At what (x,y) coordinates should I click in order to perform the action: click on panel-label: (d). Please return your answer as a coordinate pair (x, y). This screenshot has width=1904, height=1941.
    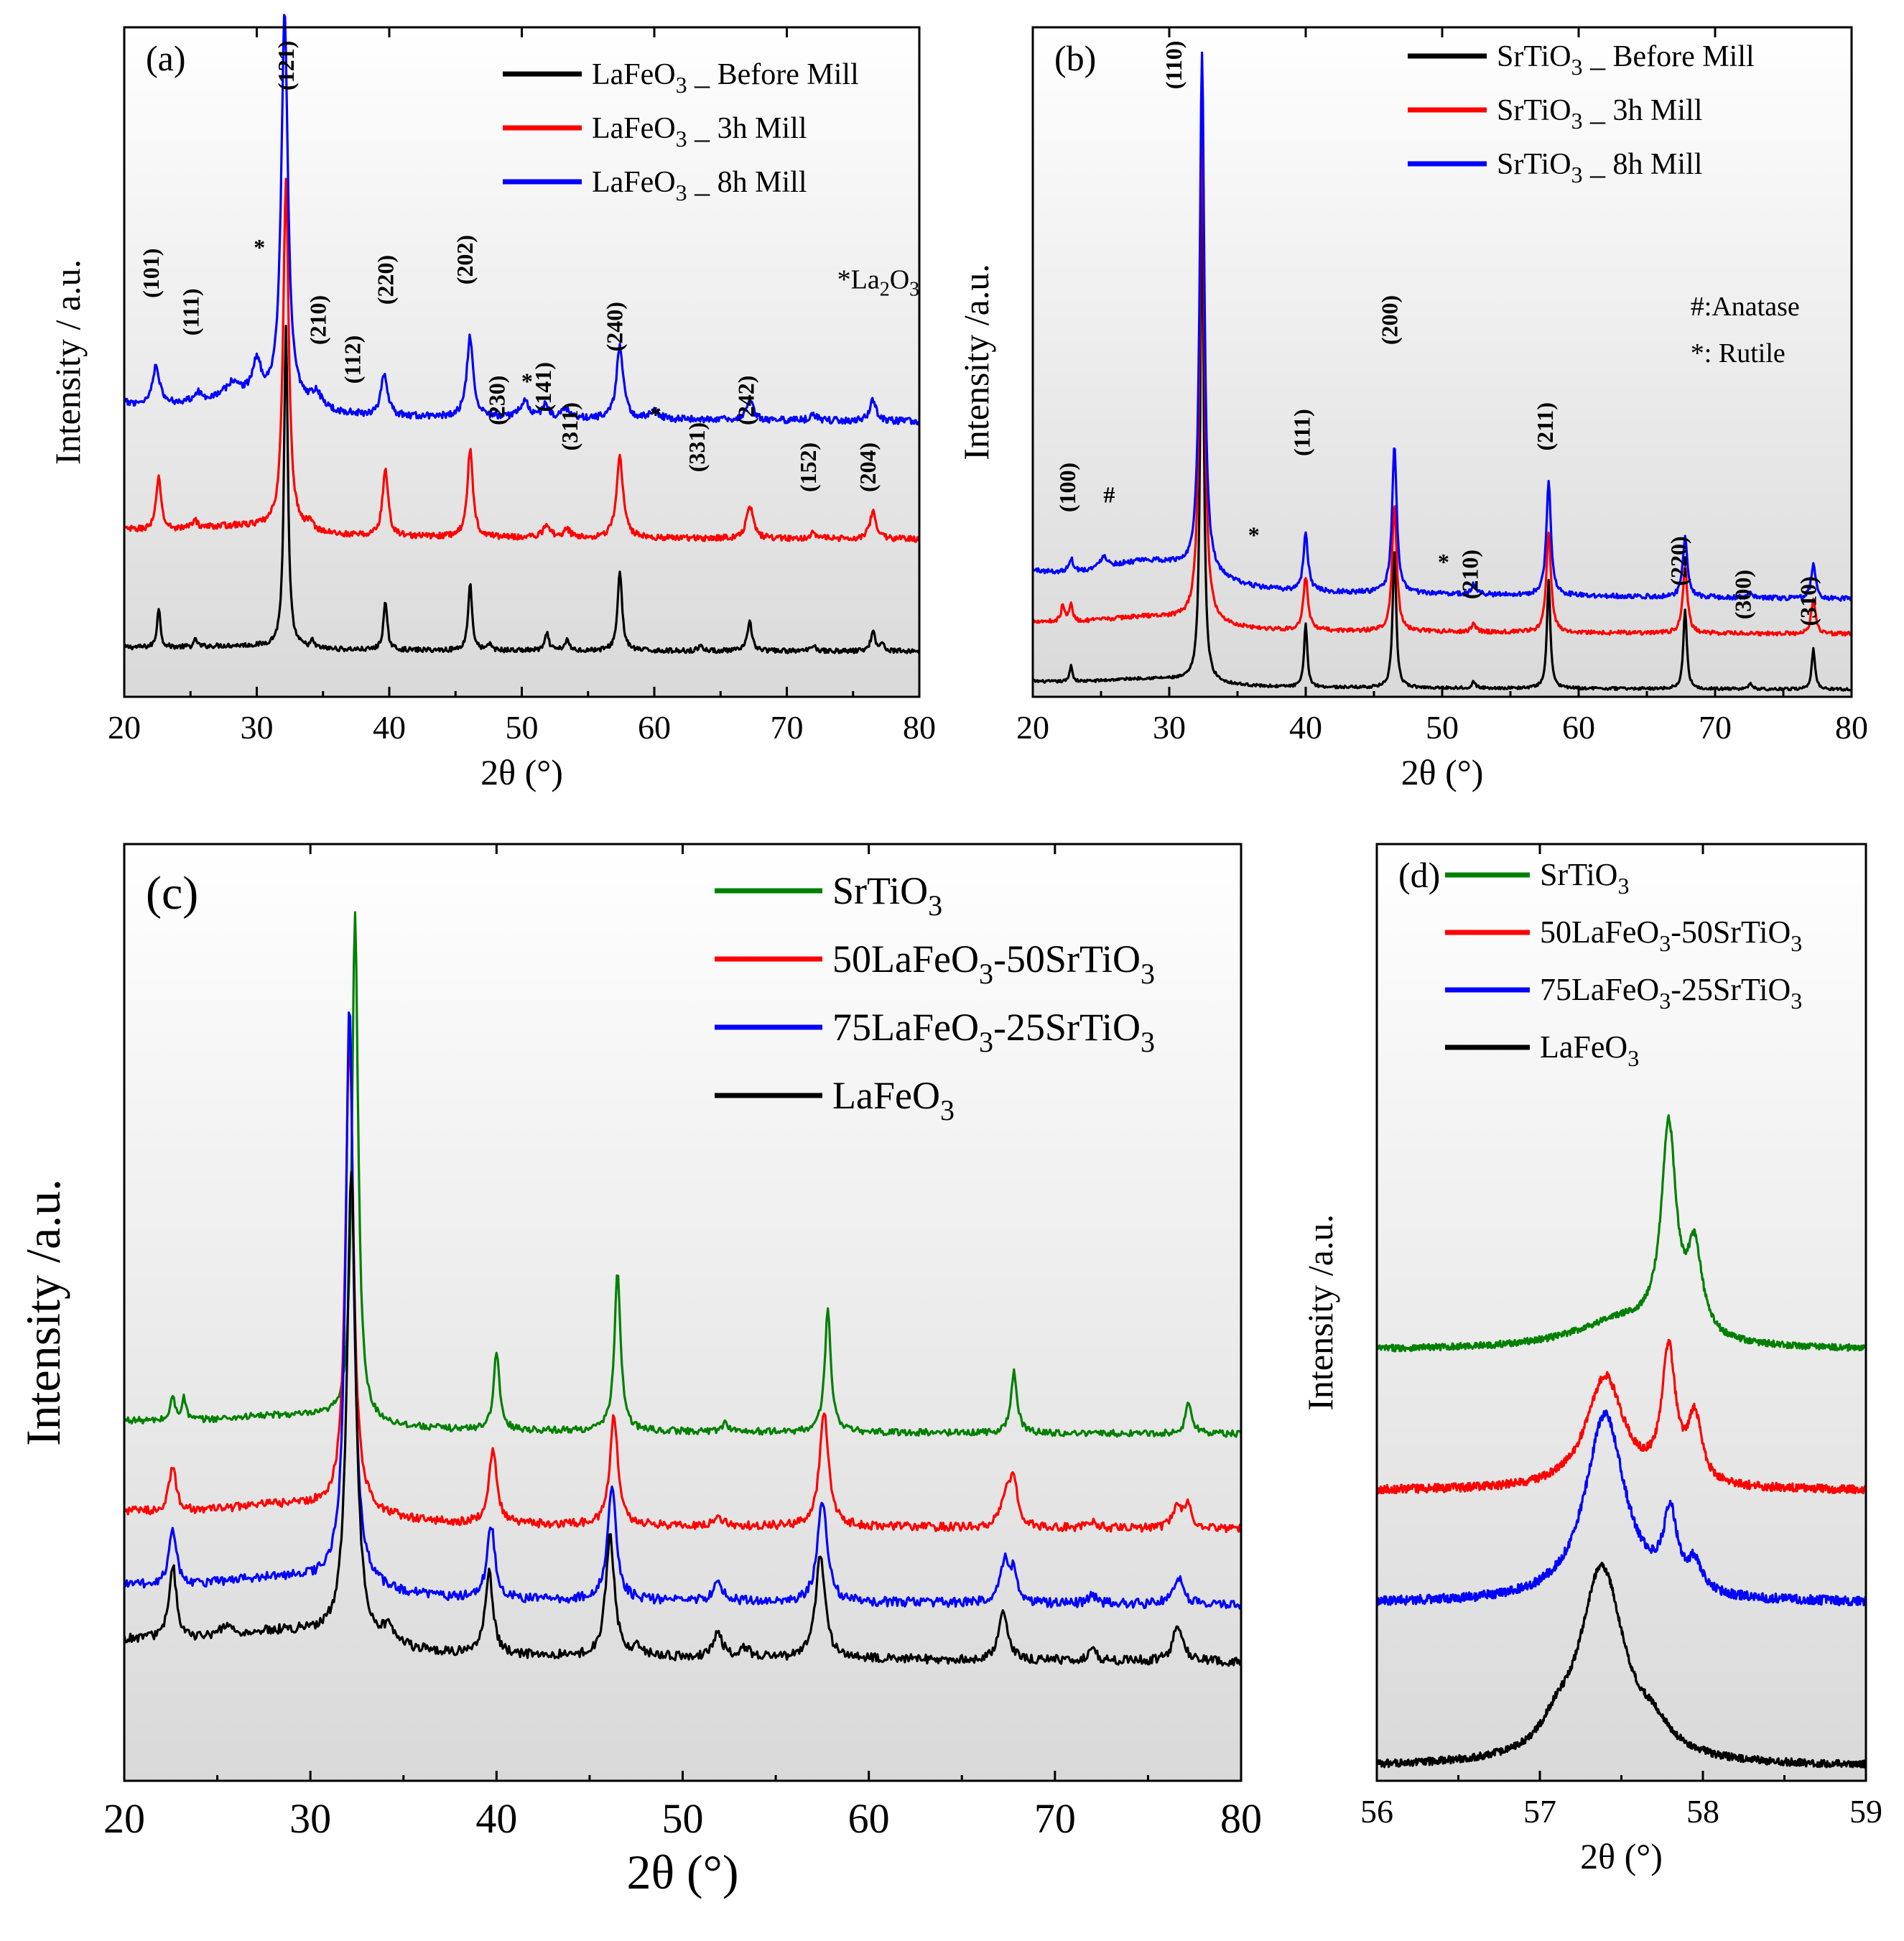
    Looking at the image, I should click on (1419, 875).